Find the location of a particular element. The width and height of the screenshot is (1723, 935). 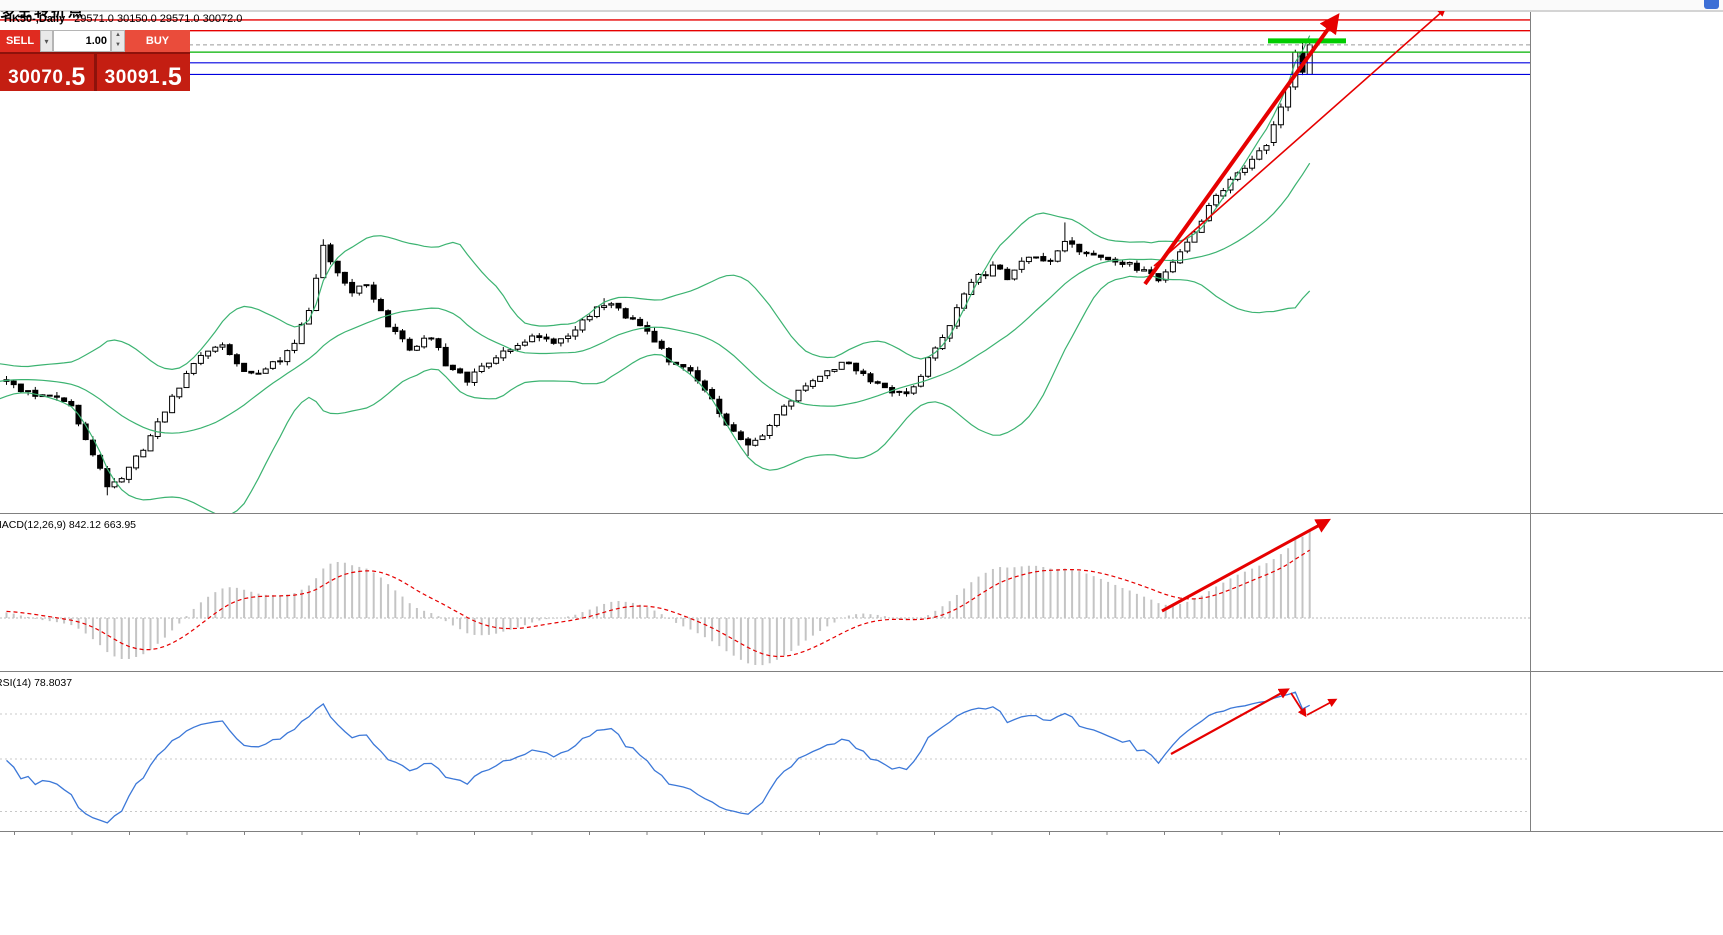

top-right-icon is located at coordinates (1711, 4).